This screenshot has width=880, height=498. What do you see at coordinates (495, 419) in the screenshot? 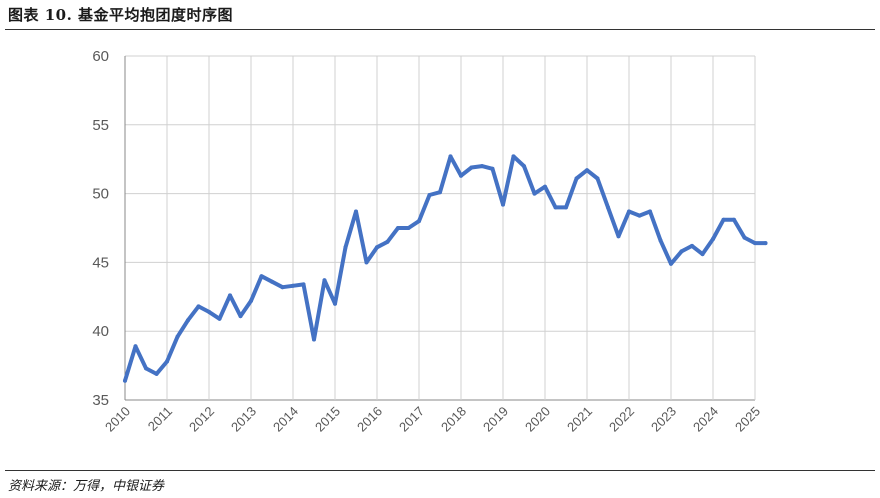
I see `x-tick-label: 2019` at bounding box center [495, 419].